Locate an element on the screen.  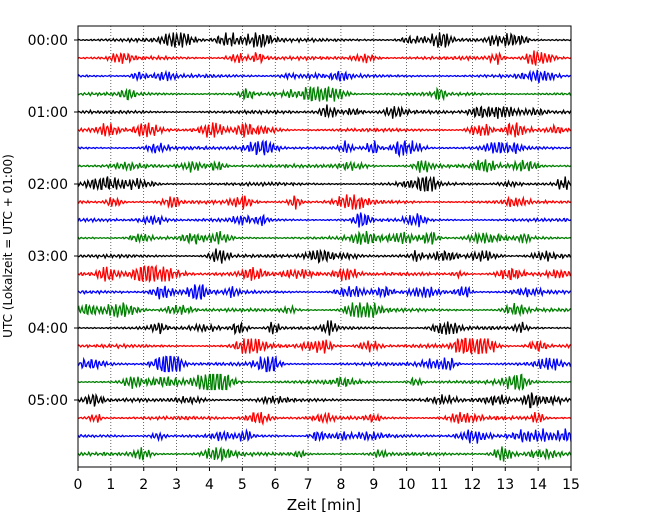
y-tick-label: 00:00 is located at coordinates (48, 41).